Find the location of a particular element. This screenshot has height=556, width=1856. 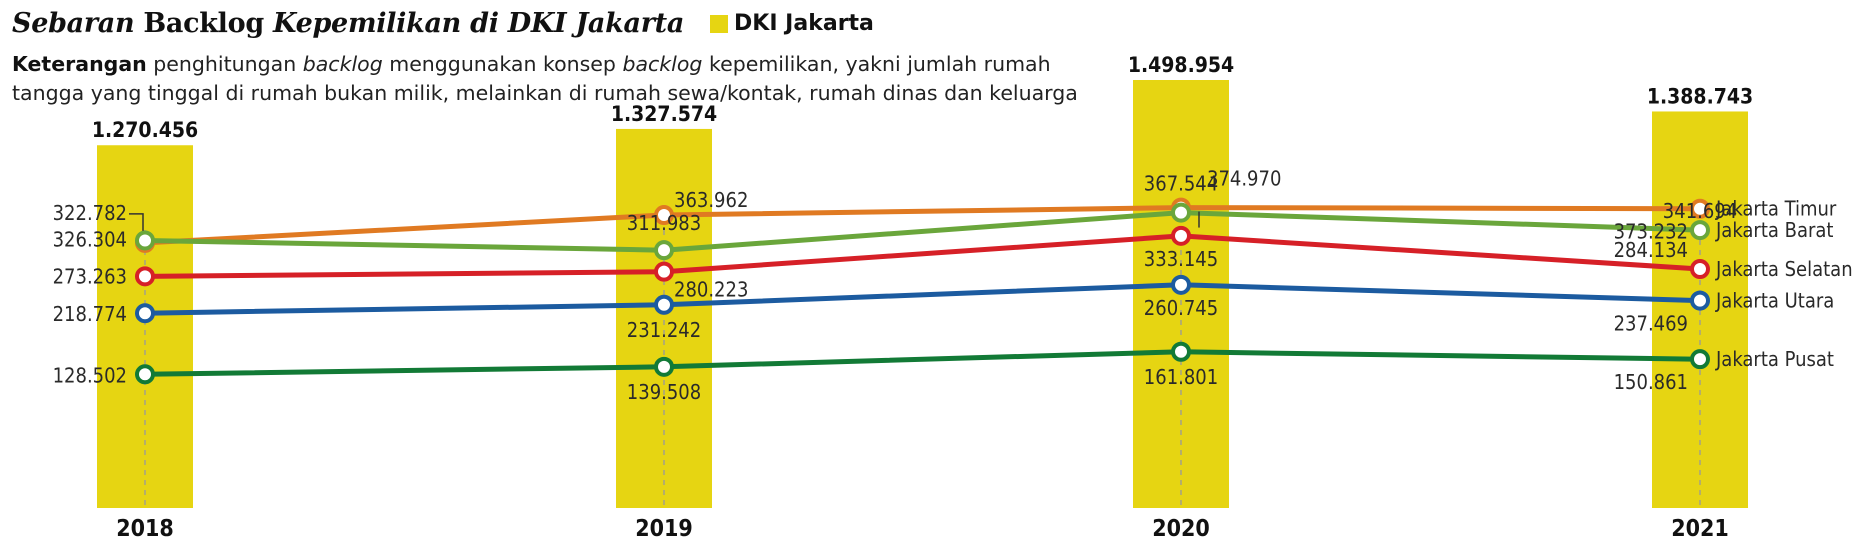

series-line-jakarta-timur is located at coordinates (922, 225).